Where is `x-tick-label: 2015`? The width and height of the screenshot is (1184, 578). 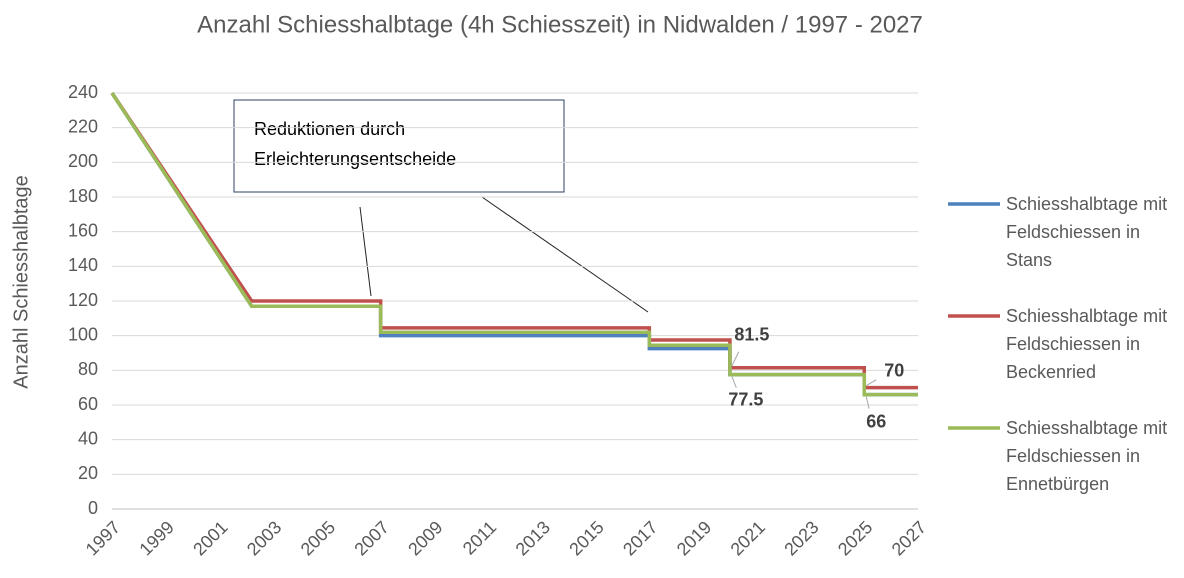
x-tick-label: 2015 is located at coordinates (586, 538).